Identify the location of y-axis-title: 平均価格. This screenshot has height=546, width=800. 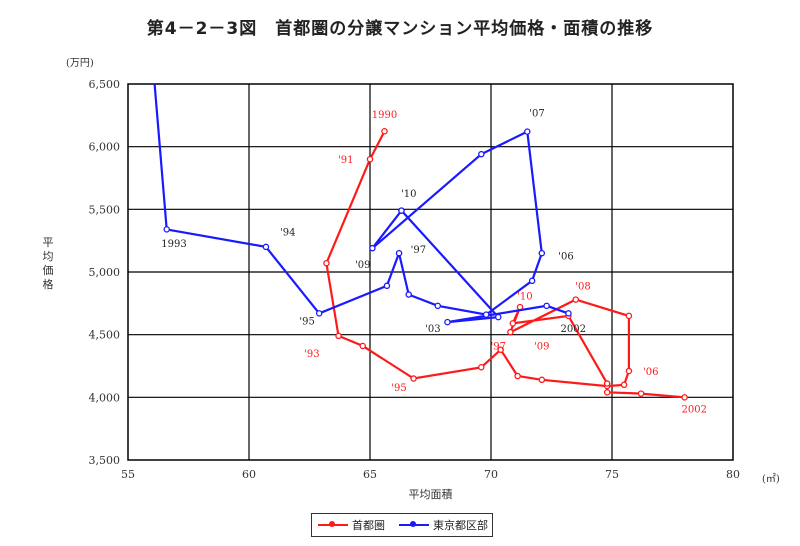
(48, 263).